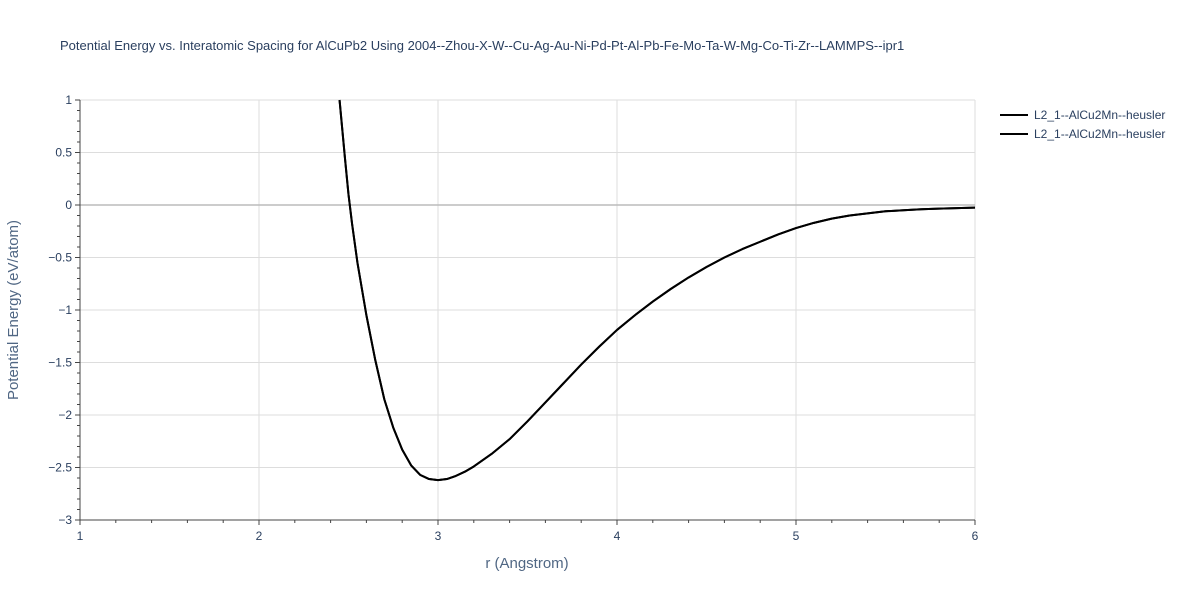  Describe the element at coordinates (65, 415) in the screenshot. I see `y-tick-label: −2` at that location.